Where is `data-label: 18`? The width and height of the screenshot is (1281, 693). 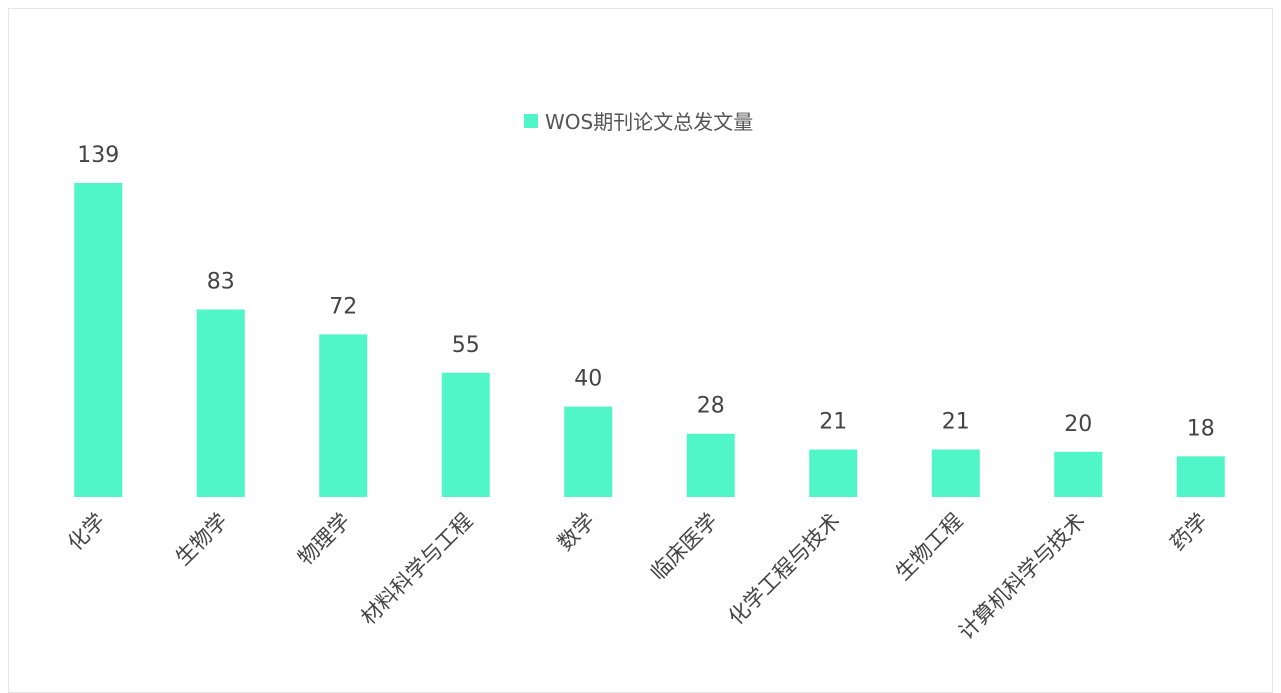
data-label: 18 is located at coordinates (1201, 428).